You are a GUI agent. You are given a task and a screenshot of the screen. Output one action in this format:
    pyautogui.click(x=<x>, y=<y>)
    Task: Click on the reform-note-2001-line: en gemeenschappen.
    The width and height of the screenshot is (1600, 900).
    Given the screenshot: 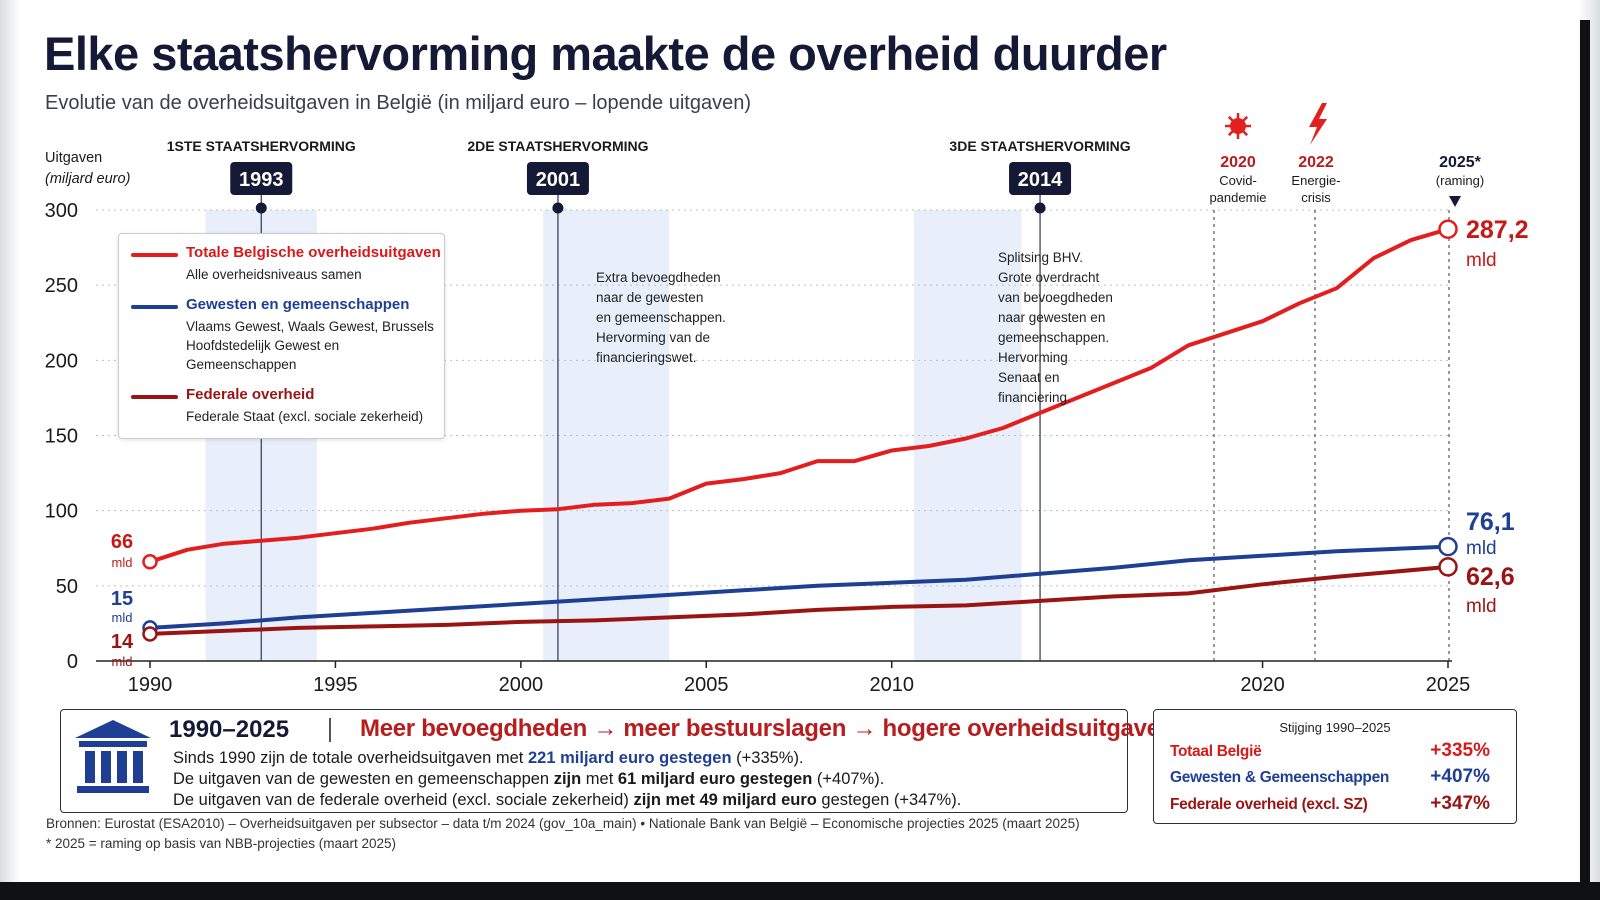 What is the action you would take?
    pyautogui.click(x=661, y=317)
    